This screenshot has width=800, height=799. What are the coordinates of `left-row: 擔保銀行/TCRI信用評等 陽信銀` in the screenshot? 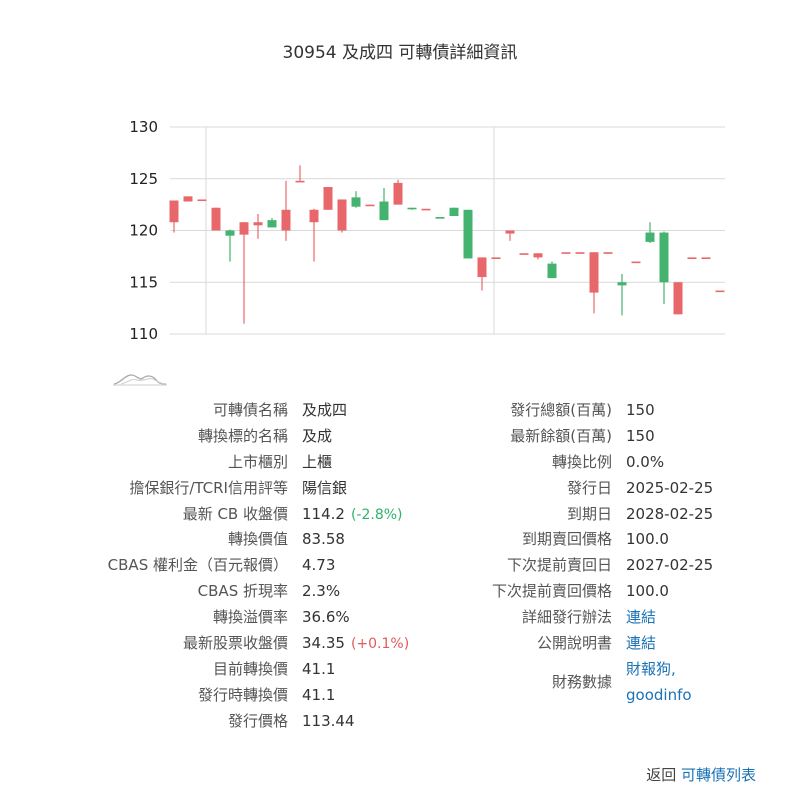 It's located at (400, 488).